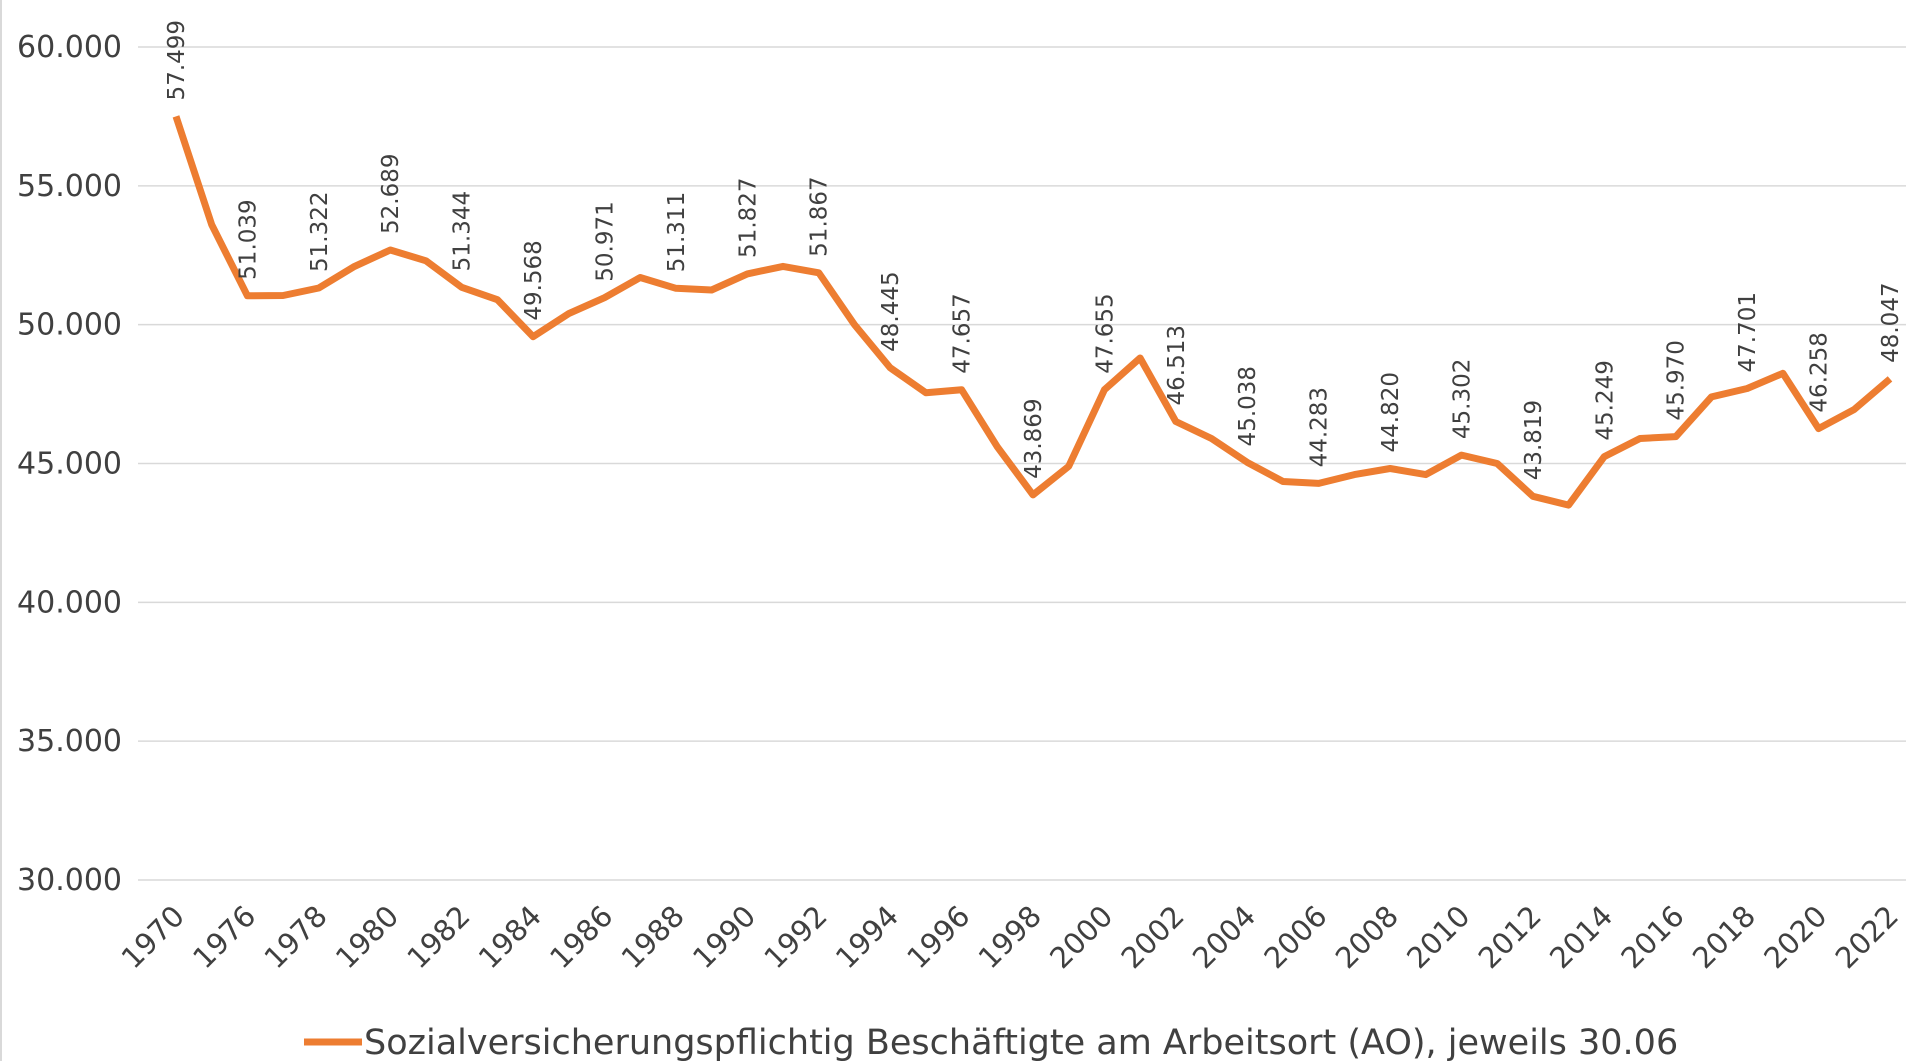  What do you see at coordinates (1367, 937) in the screenshot?
I see `x-tick-label: 2008` at bounding box center [1367, 937].